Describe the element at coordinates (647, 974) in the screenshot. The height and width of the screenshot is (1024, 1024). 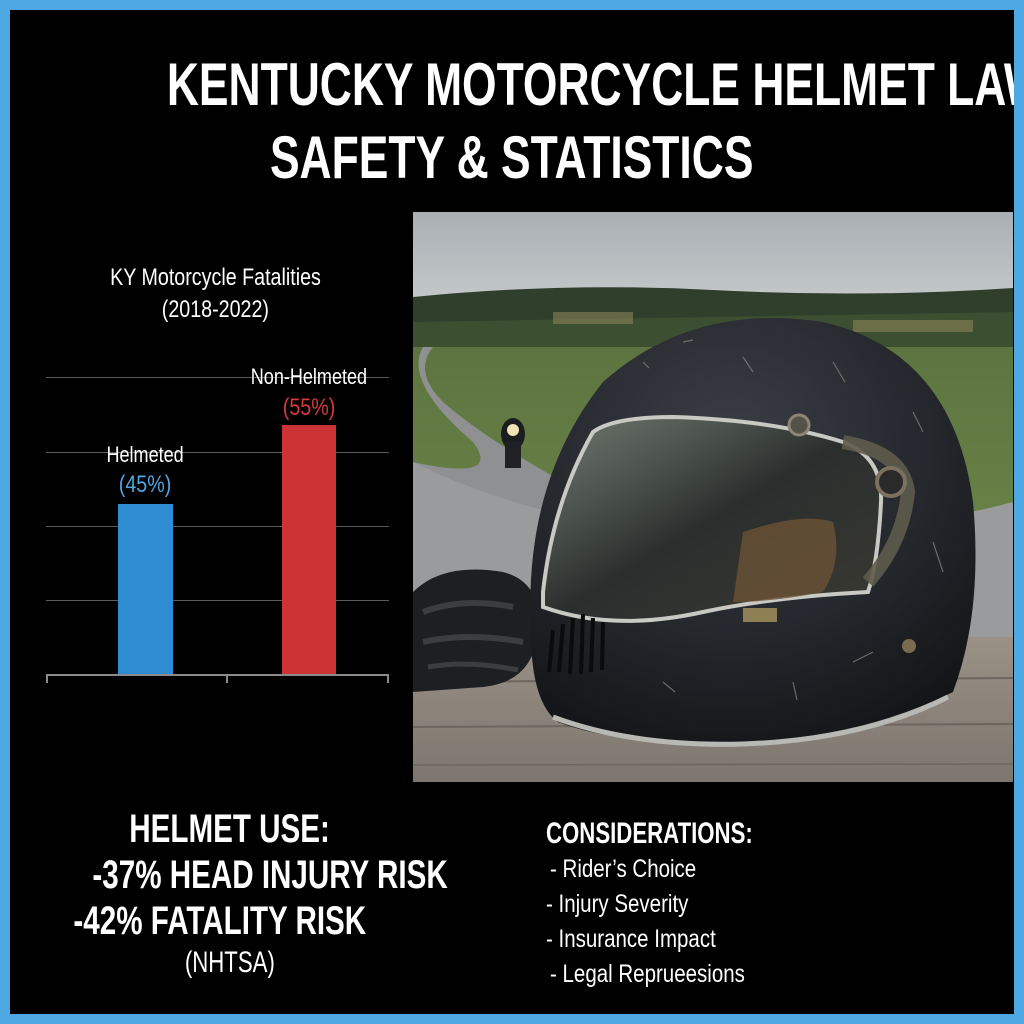
I see `item-text: - Legal Reprueesions` at that location.